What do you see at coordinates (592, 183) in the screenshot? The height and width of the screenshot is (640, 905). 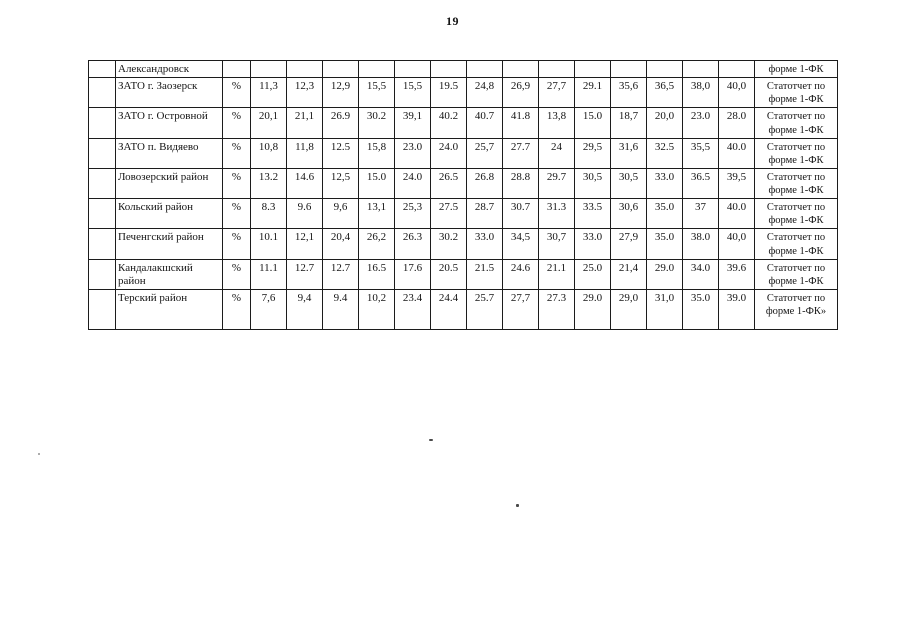 I see `value-cell: 30,5` at bounding box center [592, 183].